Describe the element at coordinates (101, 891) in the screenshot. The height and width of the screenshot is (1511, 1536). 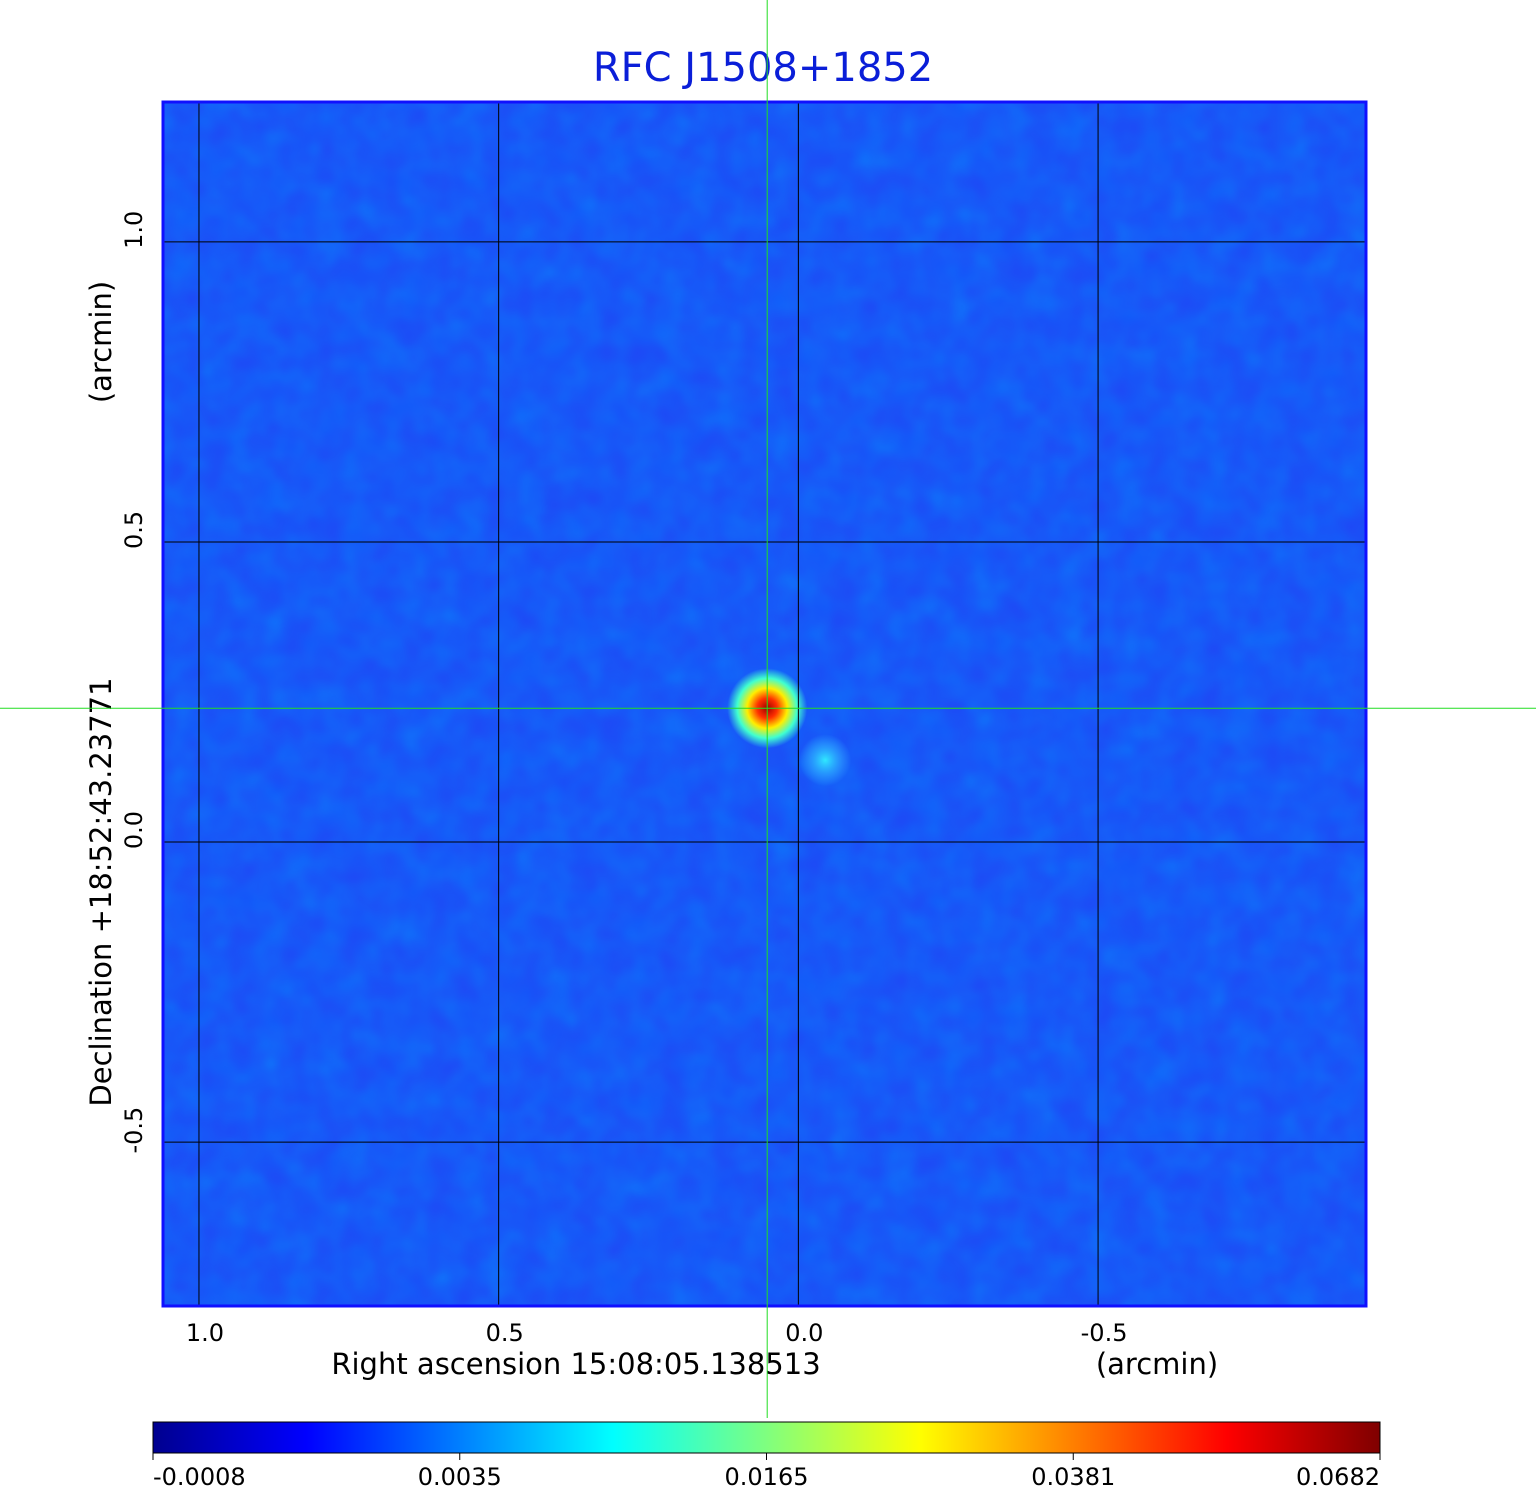
I see `y-axis-label: Declination +18:52:43.23771` at that location.